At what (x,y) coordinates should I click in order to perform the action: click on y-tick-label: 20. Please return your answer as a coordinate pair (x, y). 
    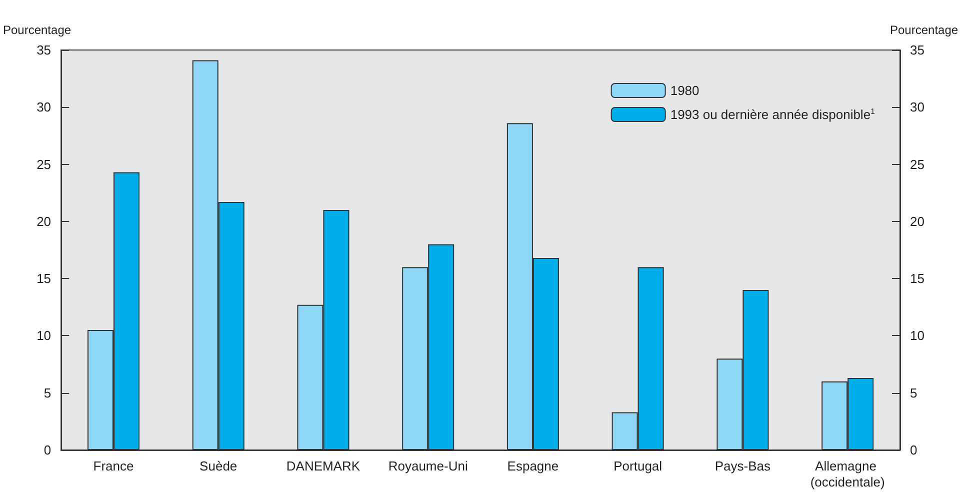
    Looking at the image, I should click on (44, 221).